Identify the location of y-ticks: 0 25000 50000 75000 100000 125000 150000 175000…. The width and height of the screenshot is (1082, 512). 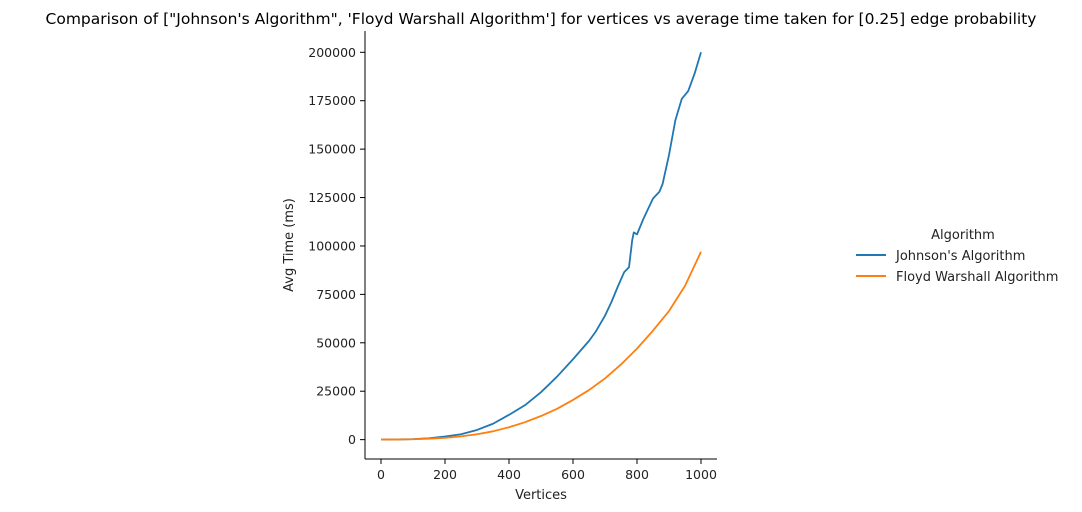
(336, 246).